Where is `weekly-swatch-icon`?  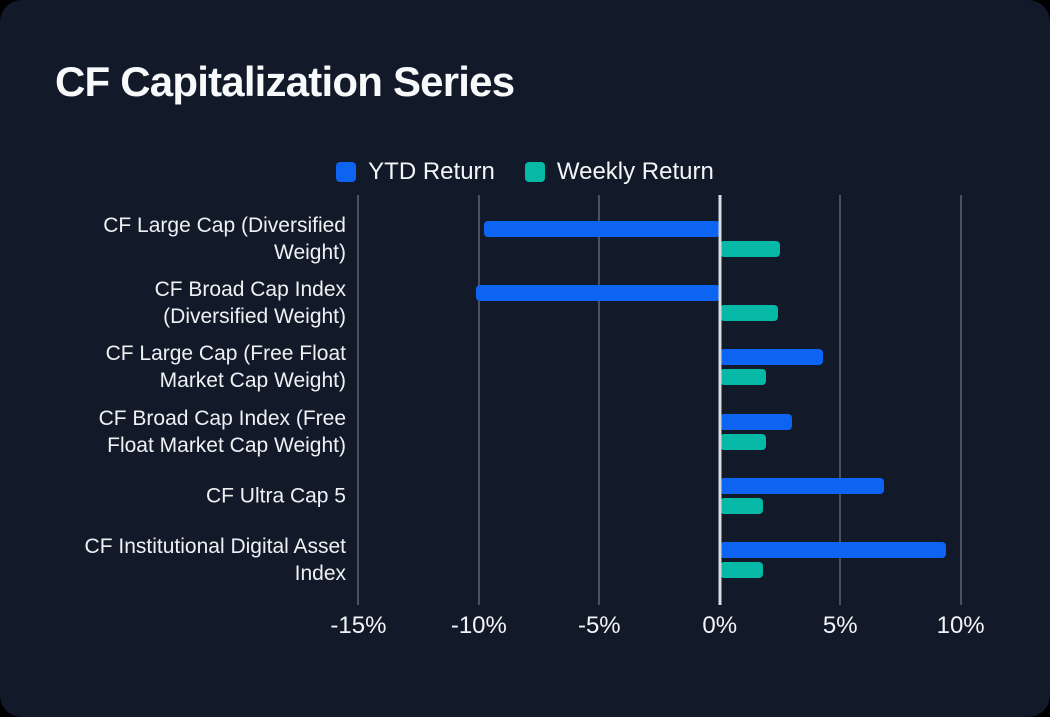 weekly-swatch-icon is located at coordinates (534, 172).